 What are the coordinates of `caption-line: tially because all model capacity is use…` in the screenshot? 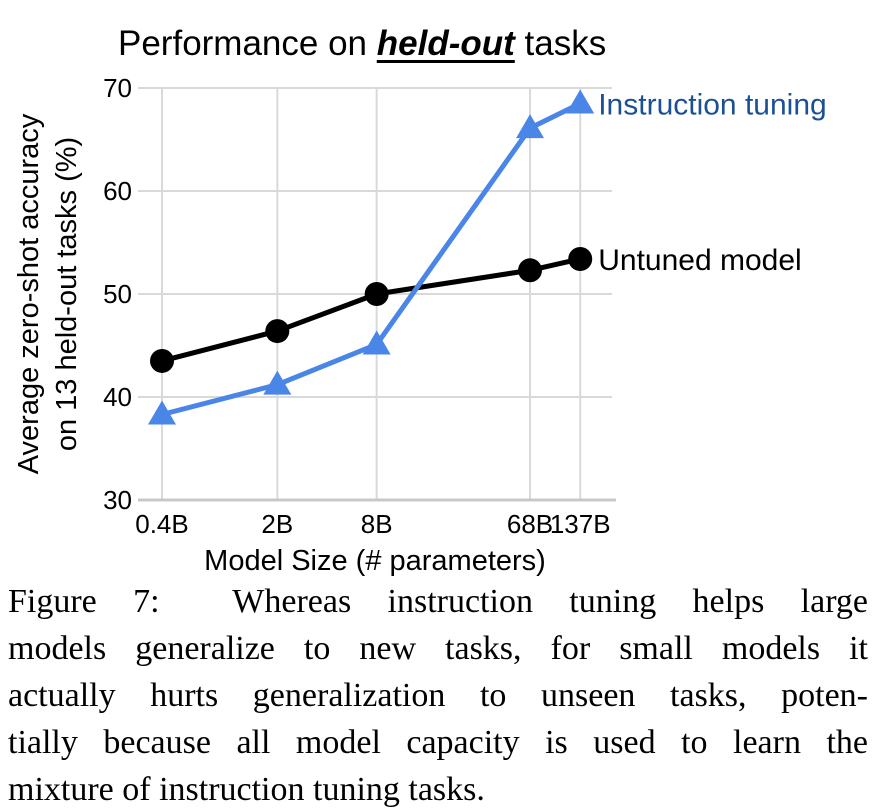 It's located at (438, 742).